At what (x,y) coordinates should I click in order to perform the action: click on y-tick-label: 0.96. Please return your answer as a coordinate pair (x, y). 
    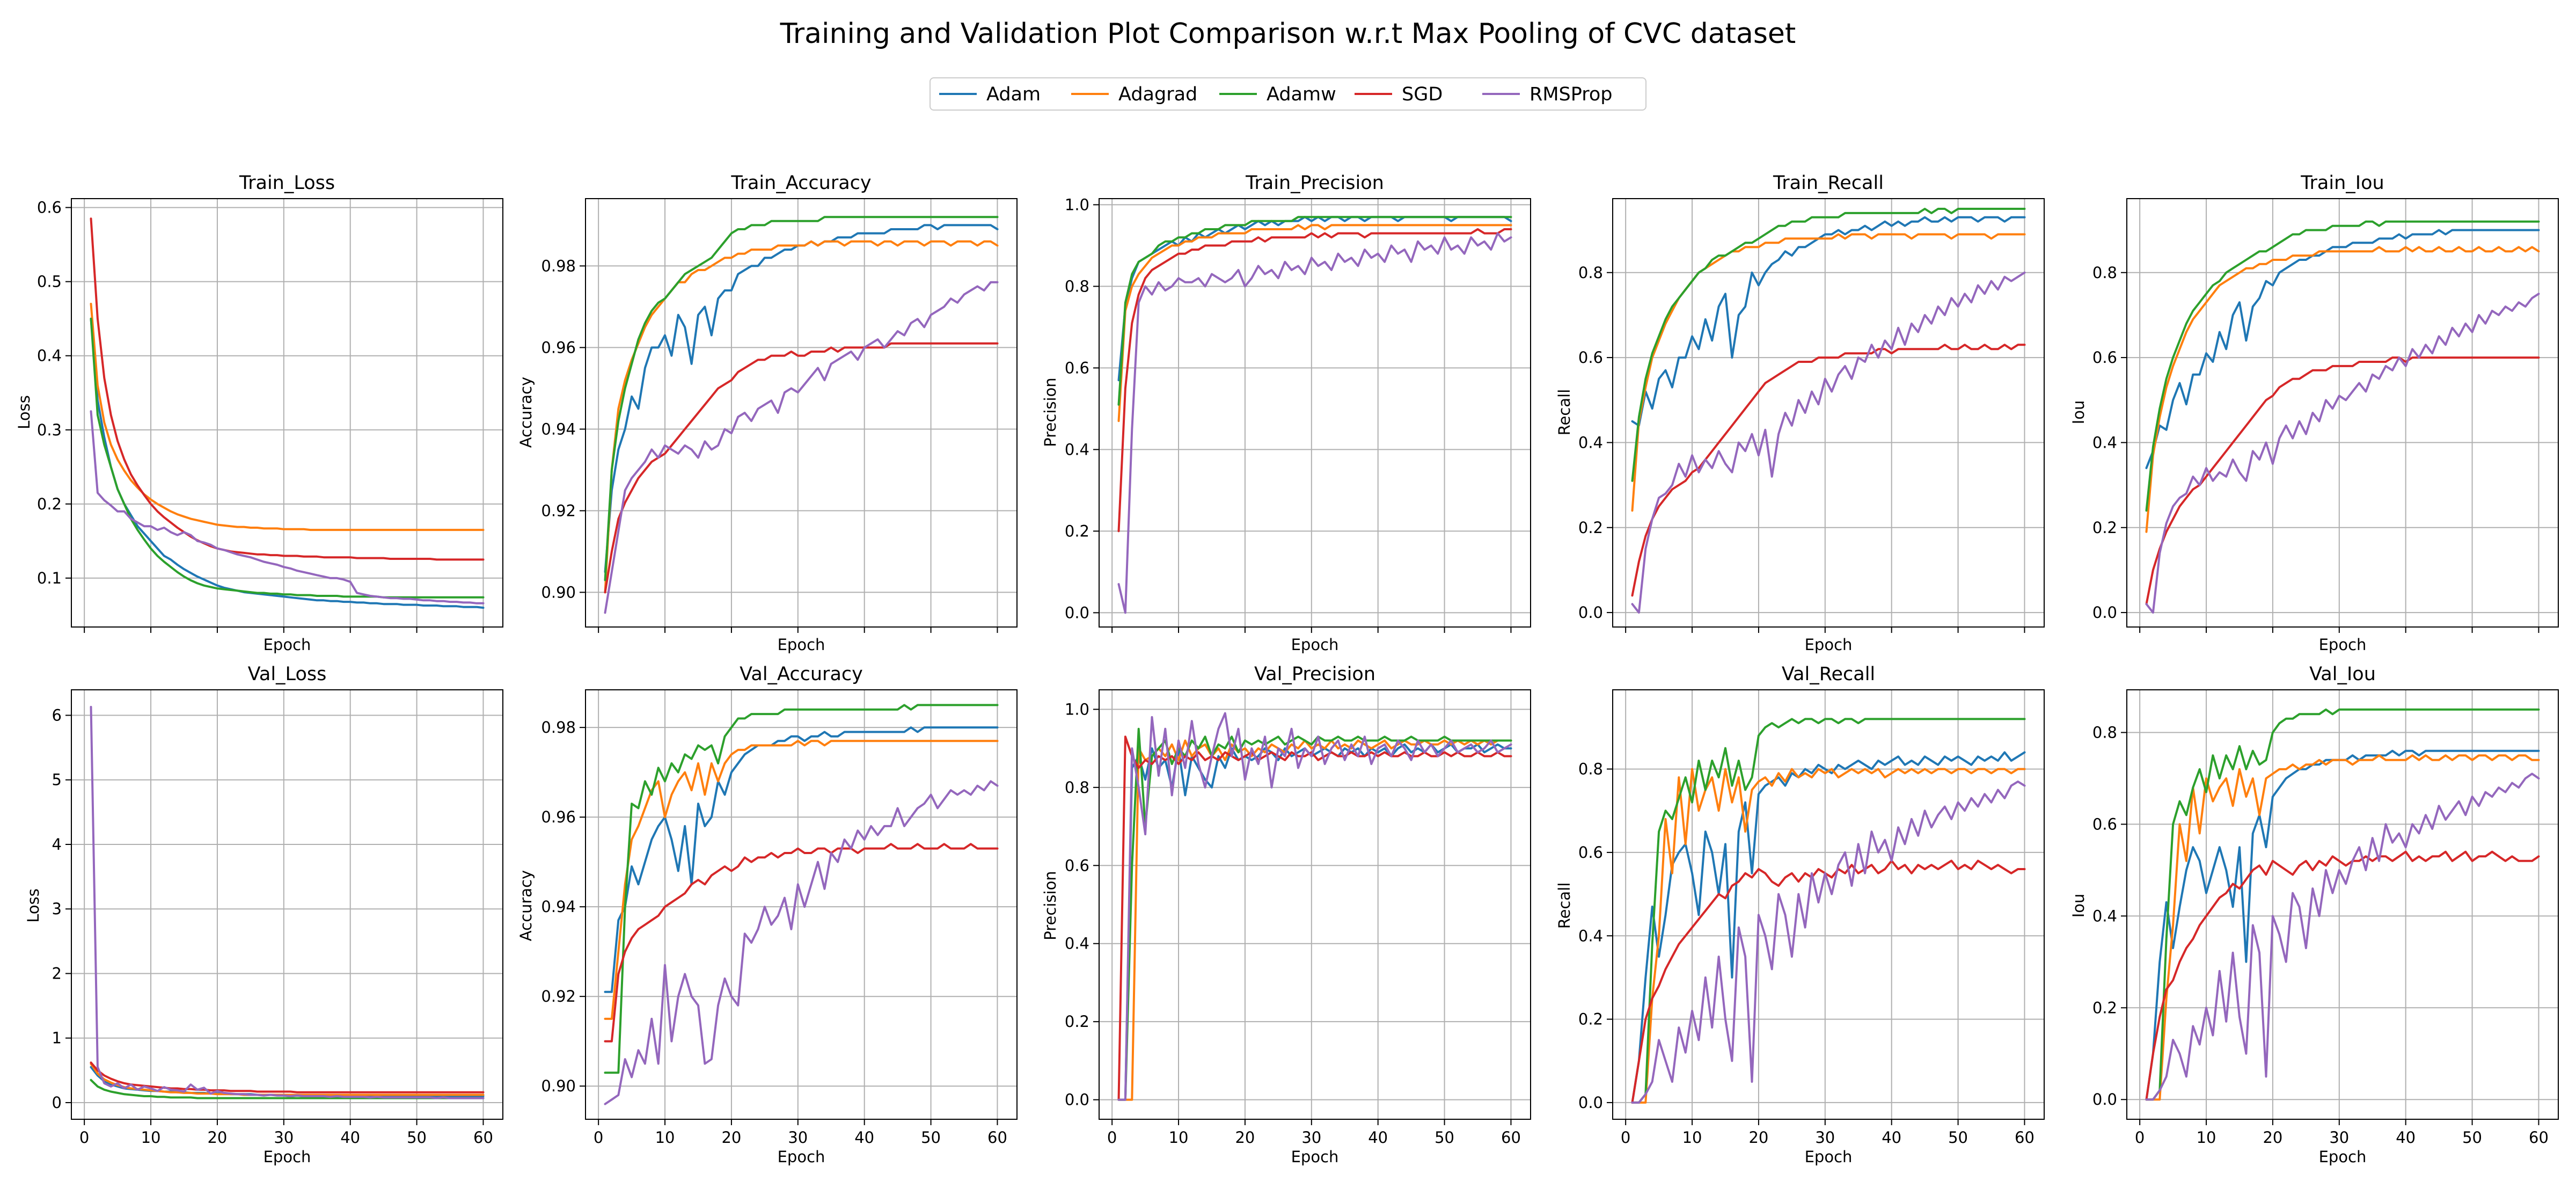
    Looking at the image, I should click on (558, 817).